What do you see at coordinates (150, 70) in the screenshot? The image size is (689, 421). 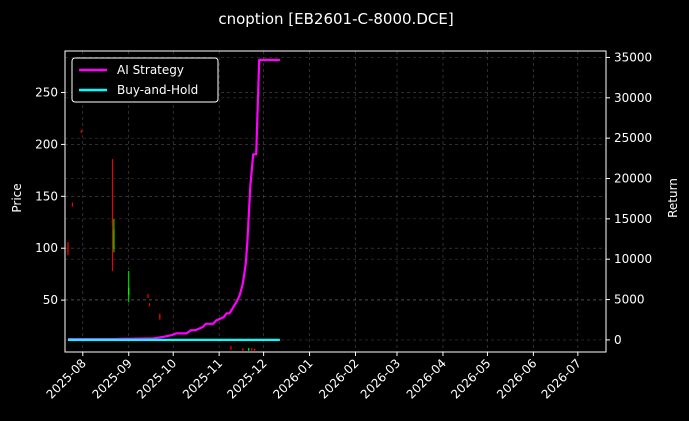 I see `legend-label-ai-strategy: AI Strategy` at bounding box center [150, 70].